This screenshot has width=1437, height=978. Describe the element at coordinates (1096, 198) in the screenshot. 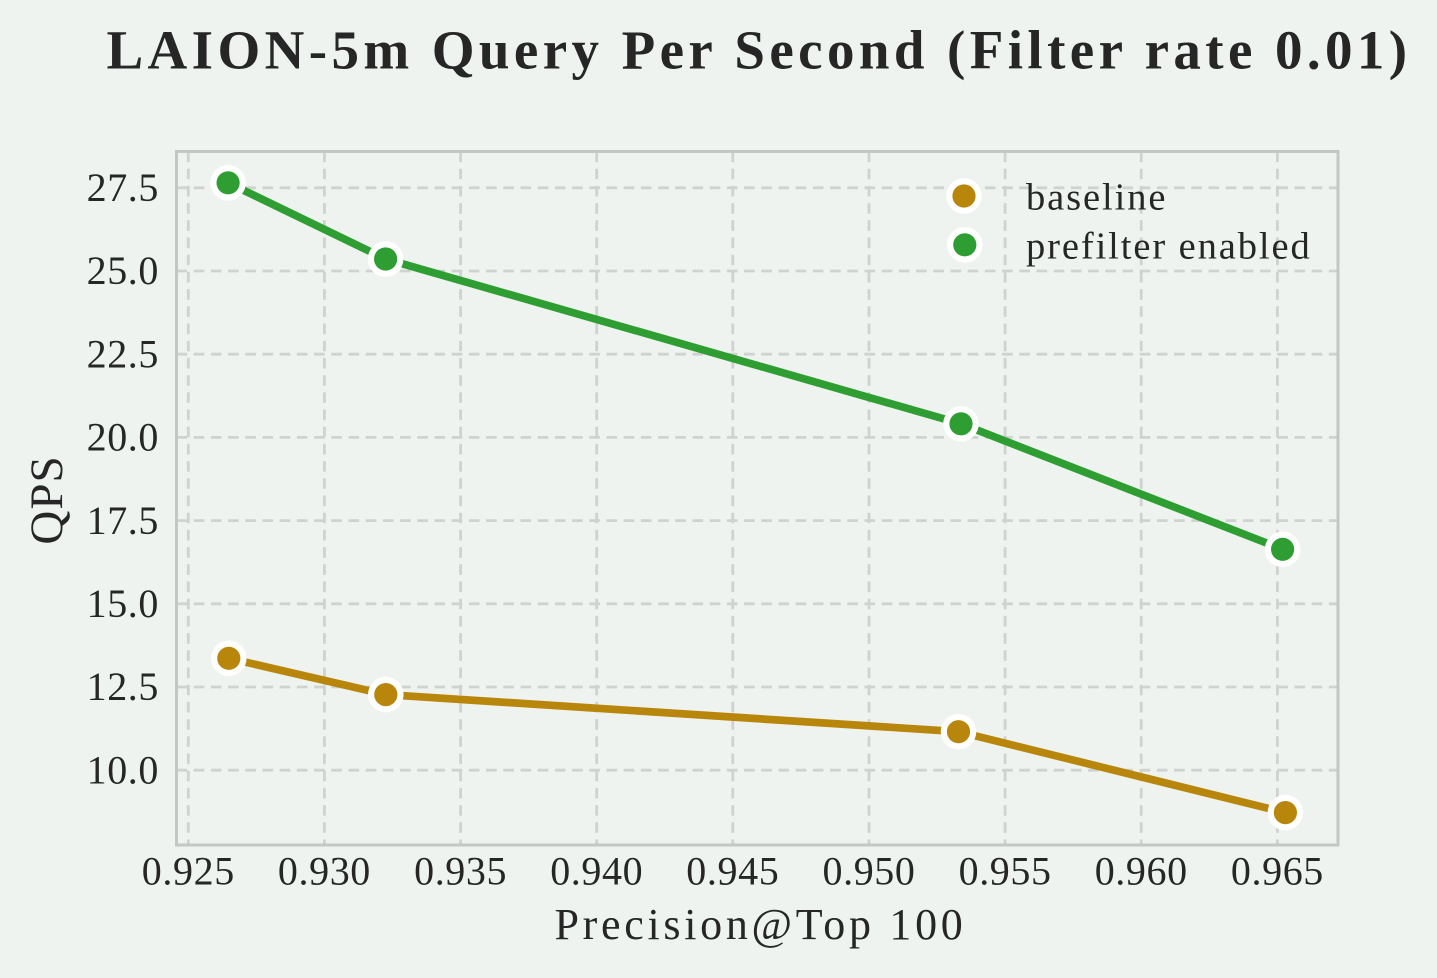

I see `svg-text: baseline` at that location.